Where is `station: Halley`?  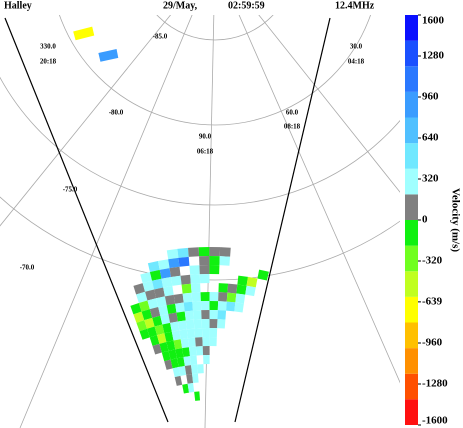
station: Halley is located at coordinates (18, 5).